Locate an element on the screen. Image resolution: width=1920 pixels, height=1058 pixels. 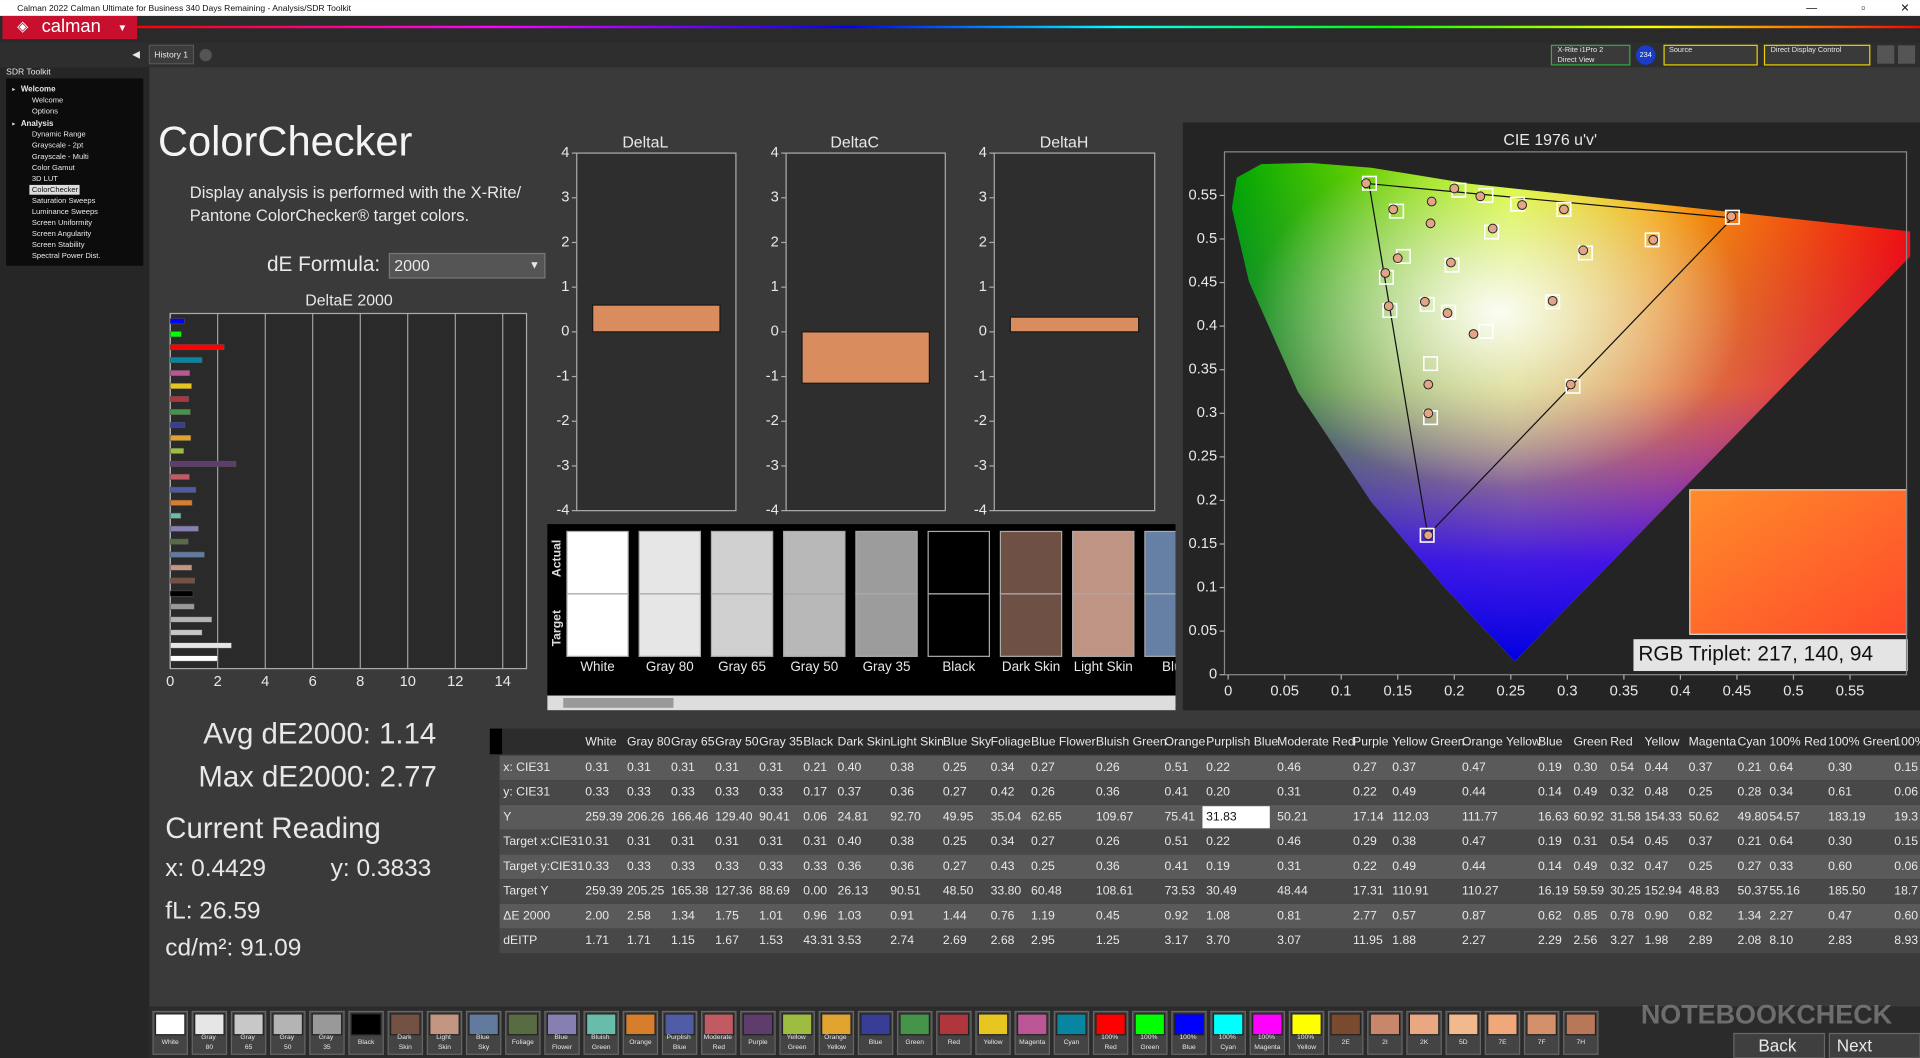
actual-point is located at coordinates (1450, 262).